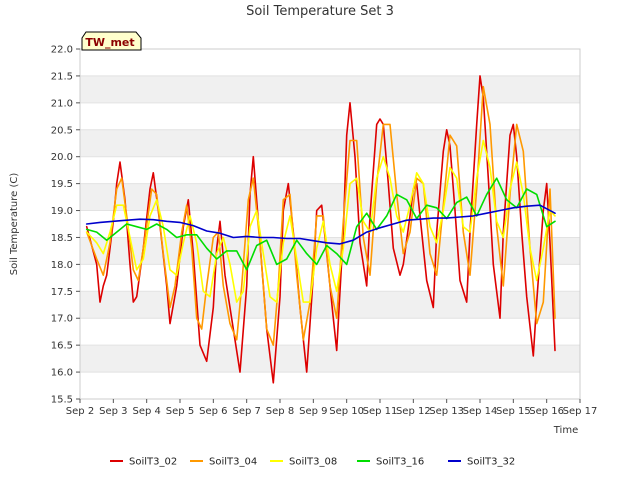  What do you see at coordinates (62, 238) in the screenshot?
I see `y-tick-label: 18.5` at bounding box center [62, 238].